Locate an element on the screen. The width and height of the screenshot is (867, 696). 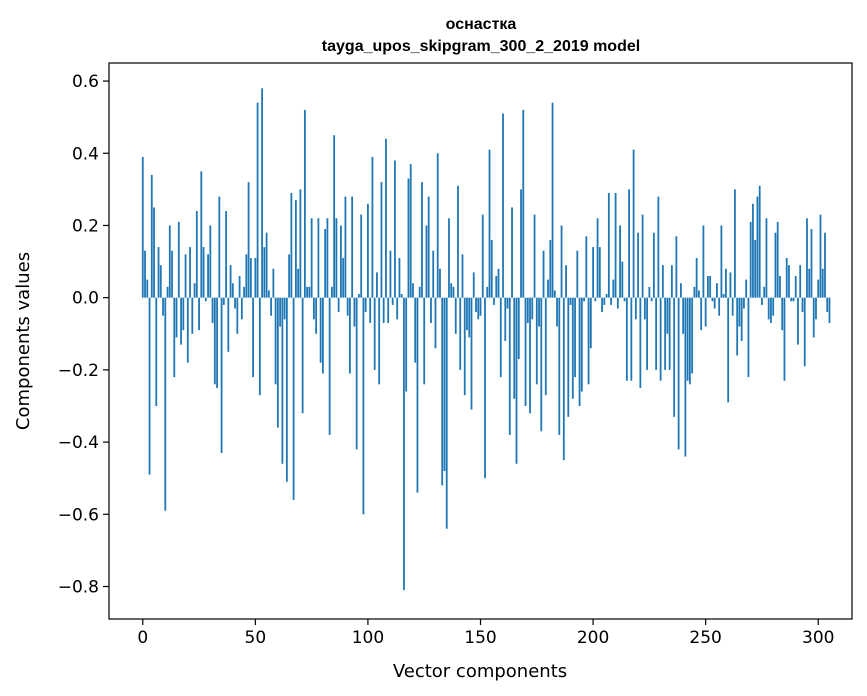
y-tick-label: 0.4 is located at coordinates (85, 154).